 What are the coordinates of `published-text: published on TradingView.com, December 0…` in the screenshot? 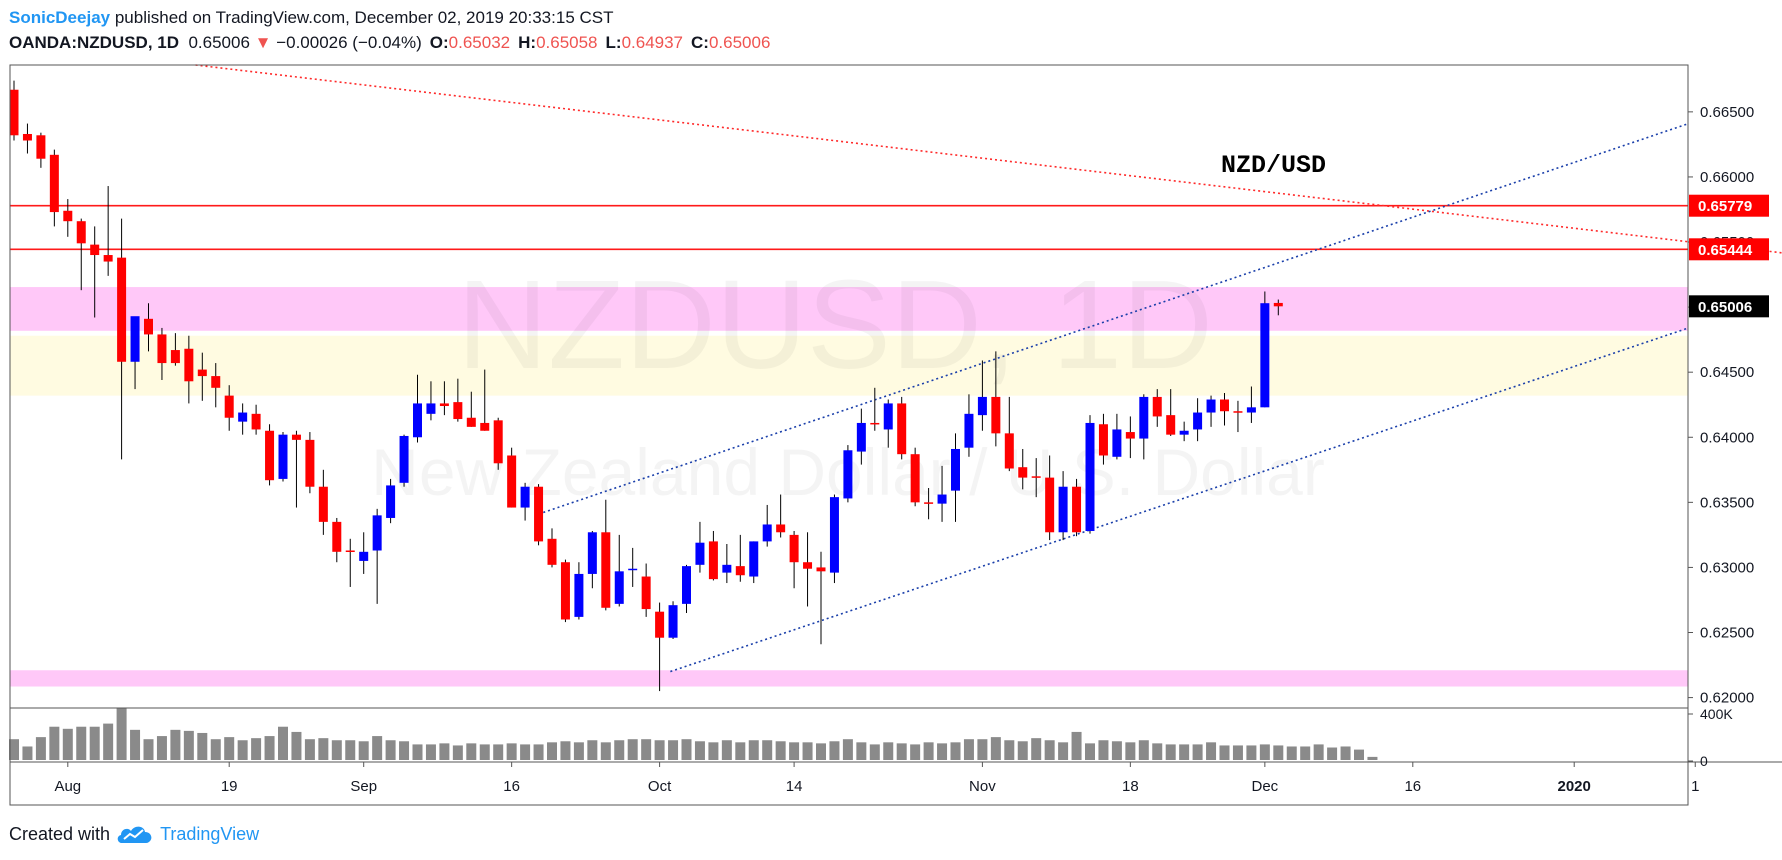 It's located at (362, 17).